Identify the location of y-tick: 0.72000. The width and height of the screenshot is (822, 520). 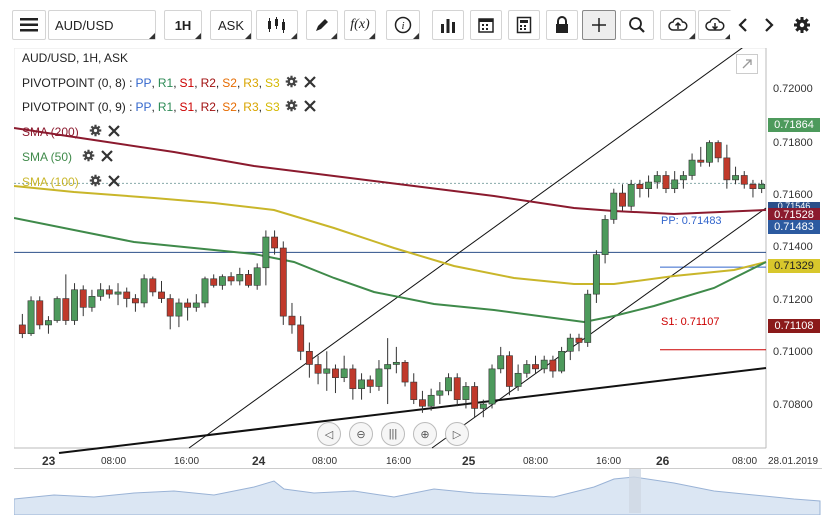
(793, 89).